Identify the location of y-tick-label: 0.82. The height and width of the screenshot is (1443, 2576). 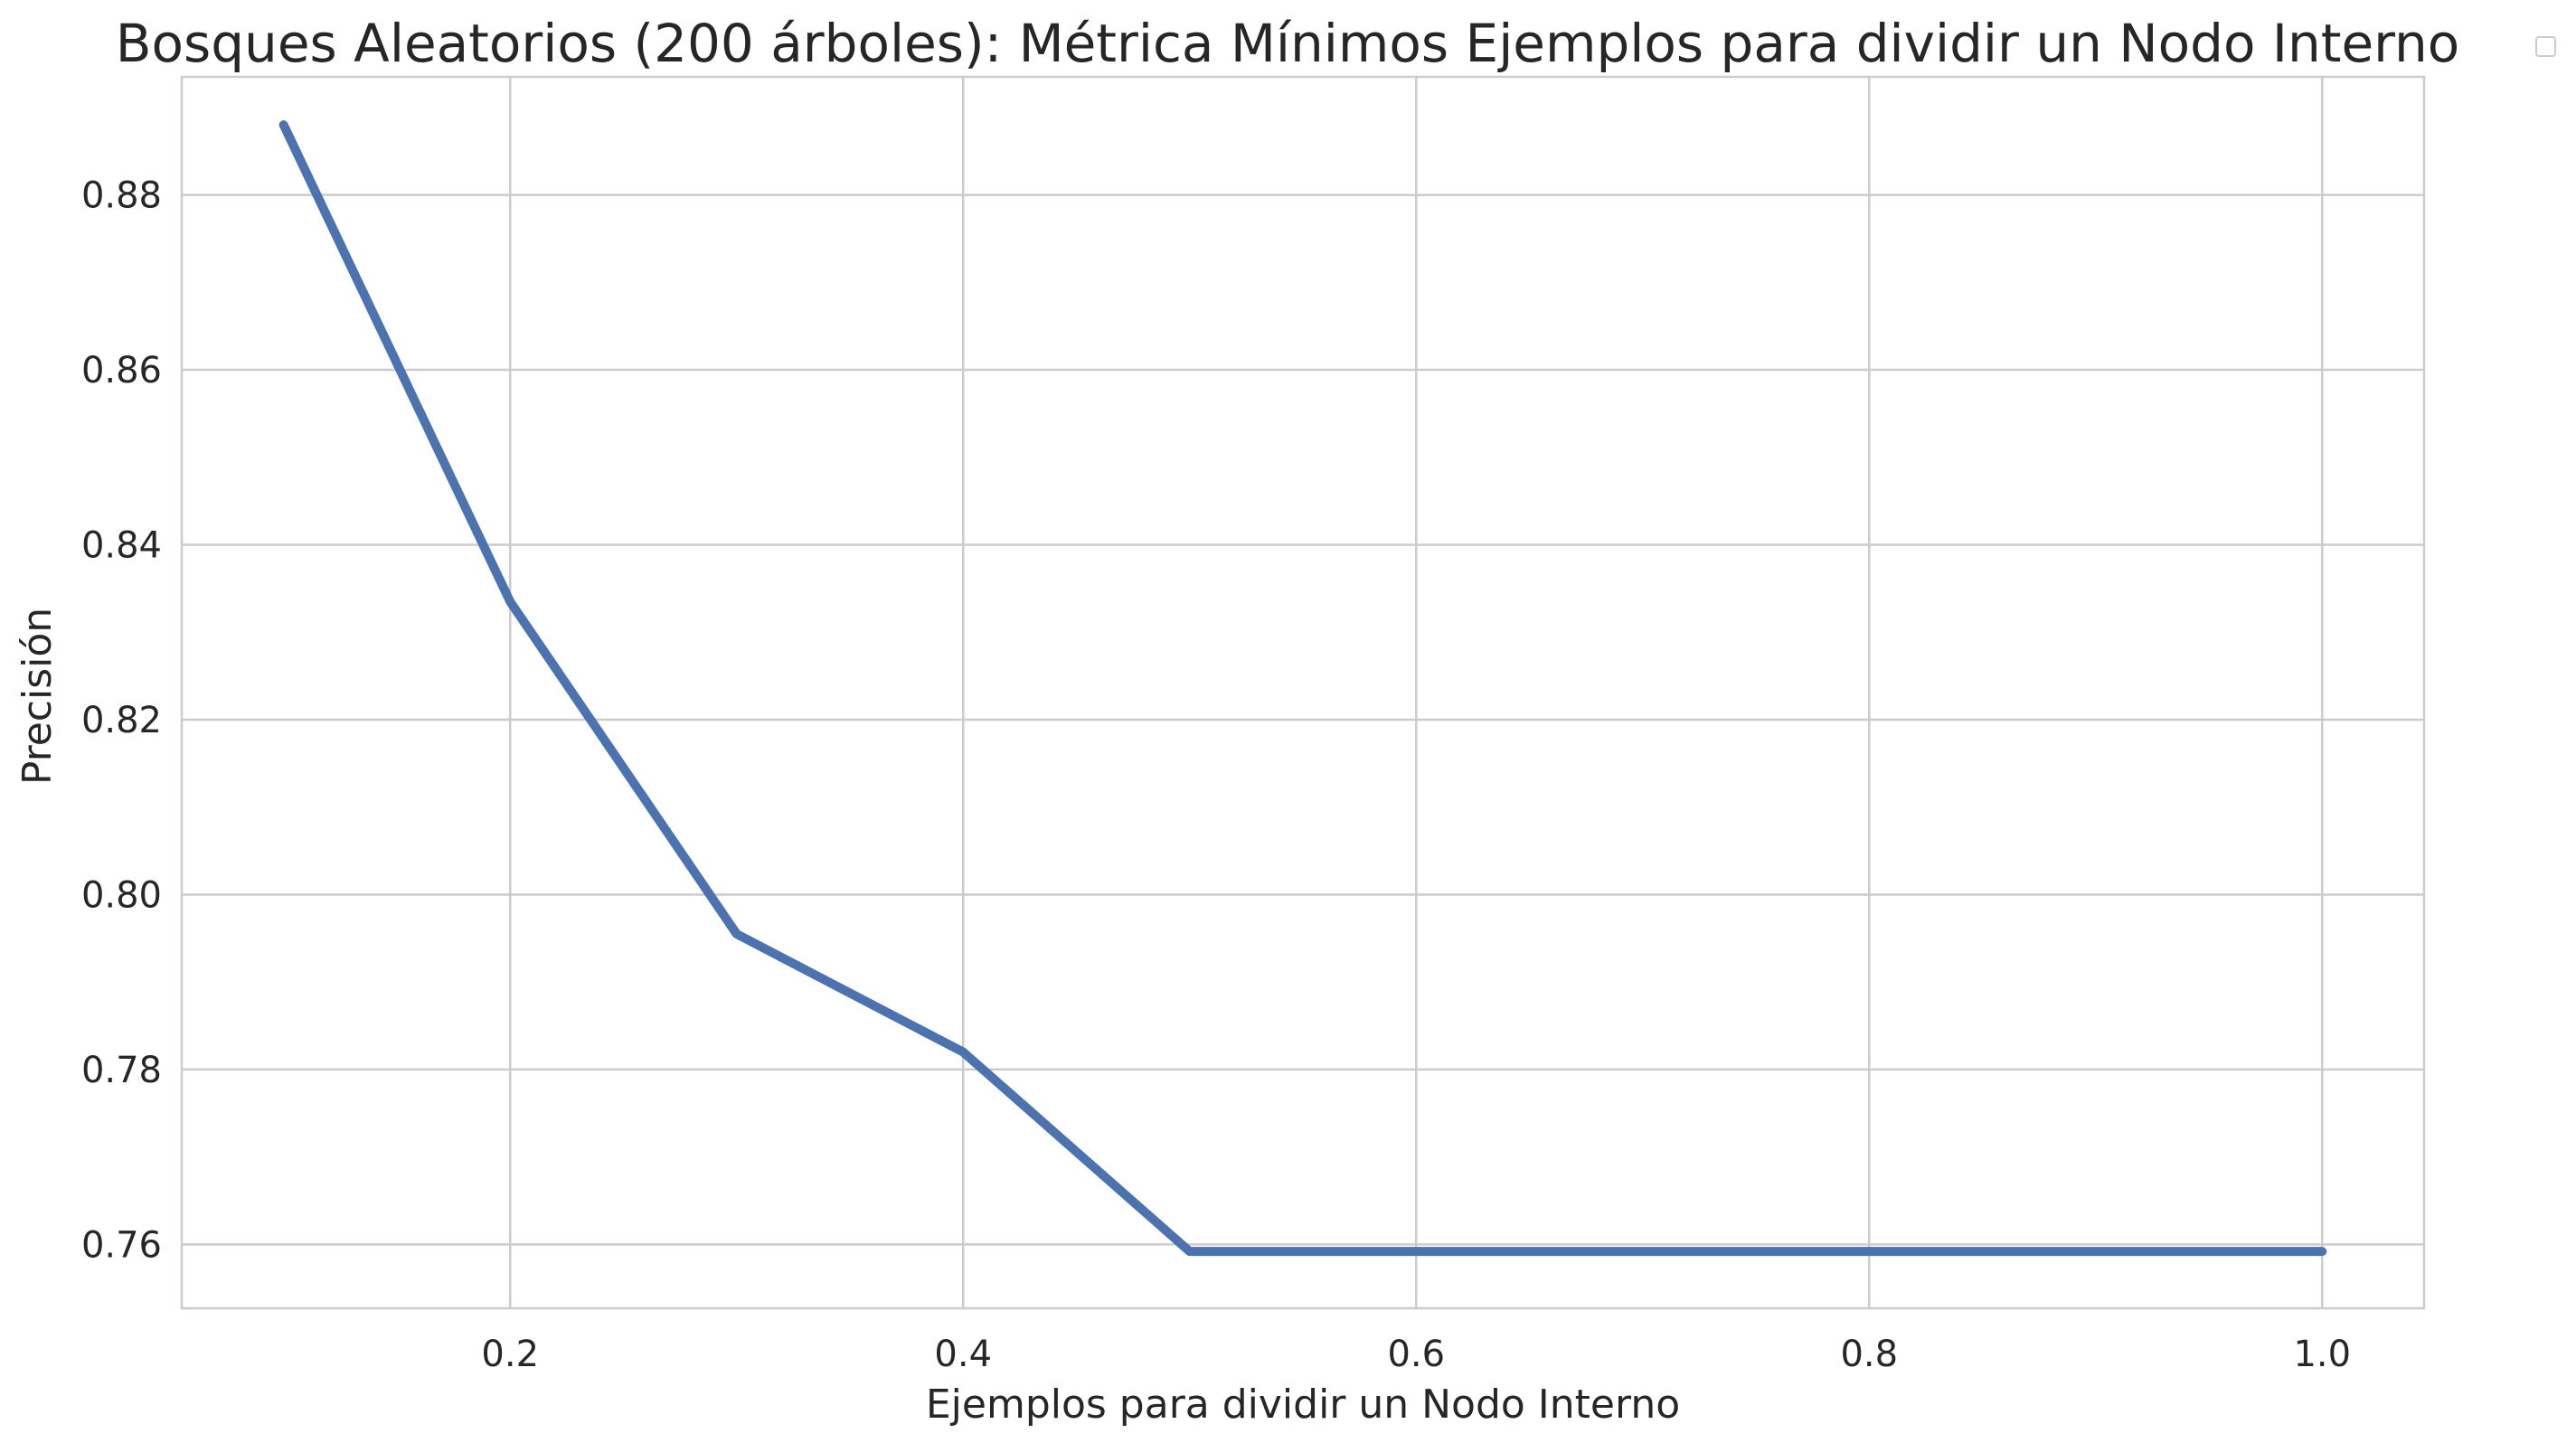
(121, 721).